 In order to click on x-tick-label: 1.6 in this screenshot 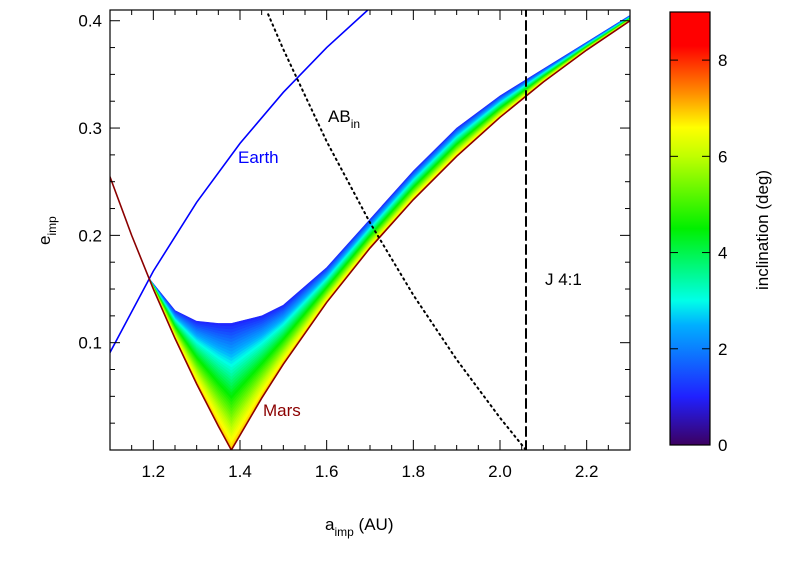, I will do `click(327, 471)`.